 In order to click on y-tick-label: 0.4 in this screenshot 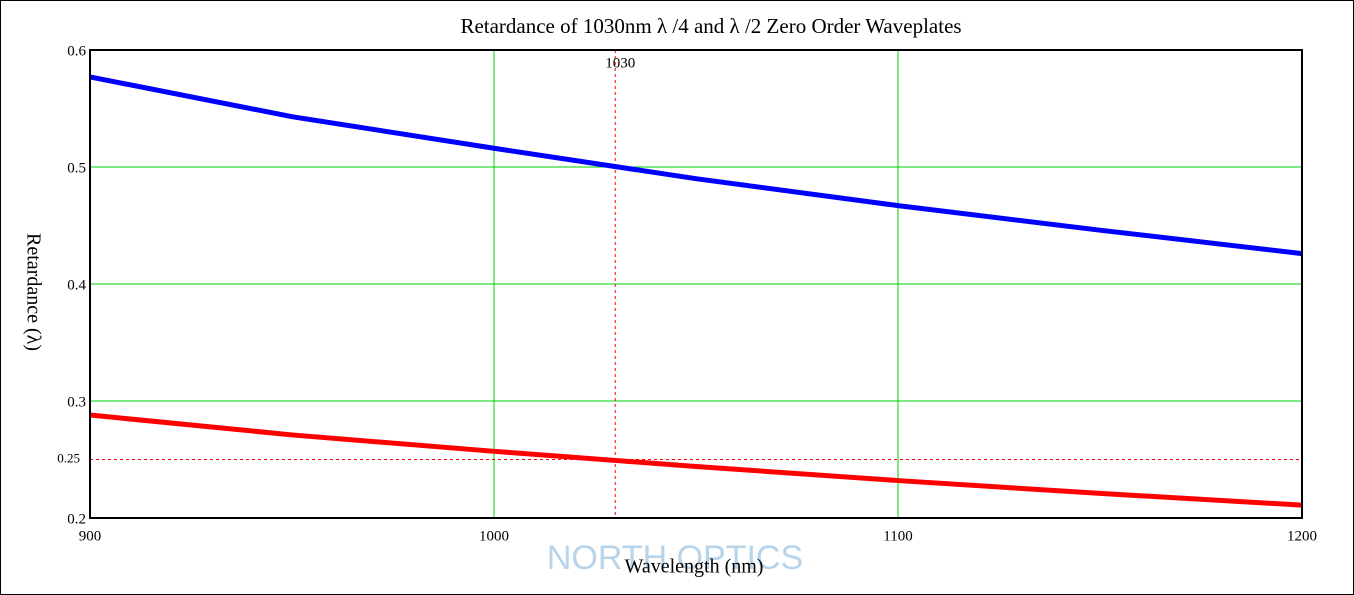, I will do `click(76, 285)`.